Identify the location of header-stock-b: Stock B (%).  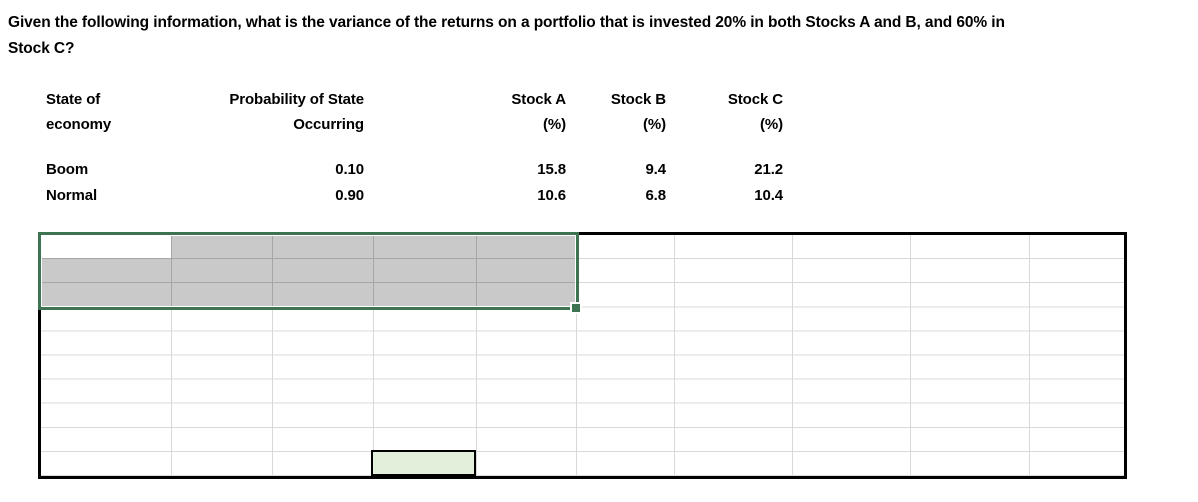
(601, 112).